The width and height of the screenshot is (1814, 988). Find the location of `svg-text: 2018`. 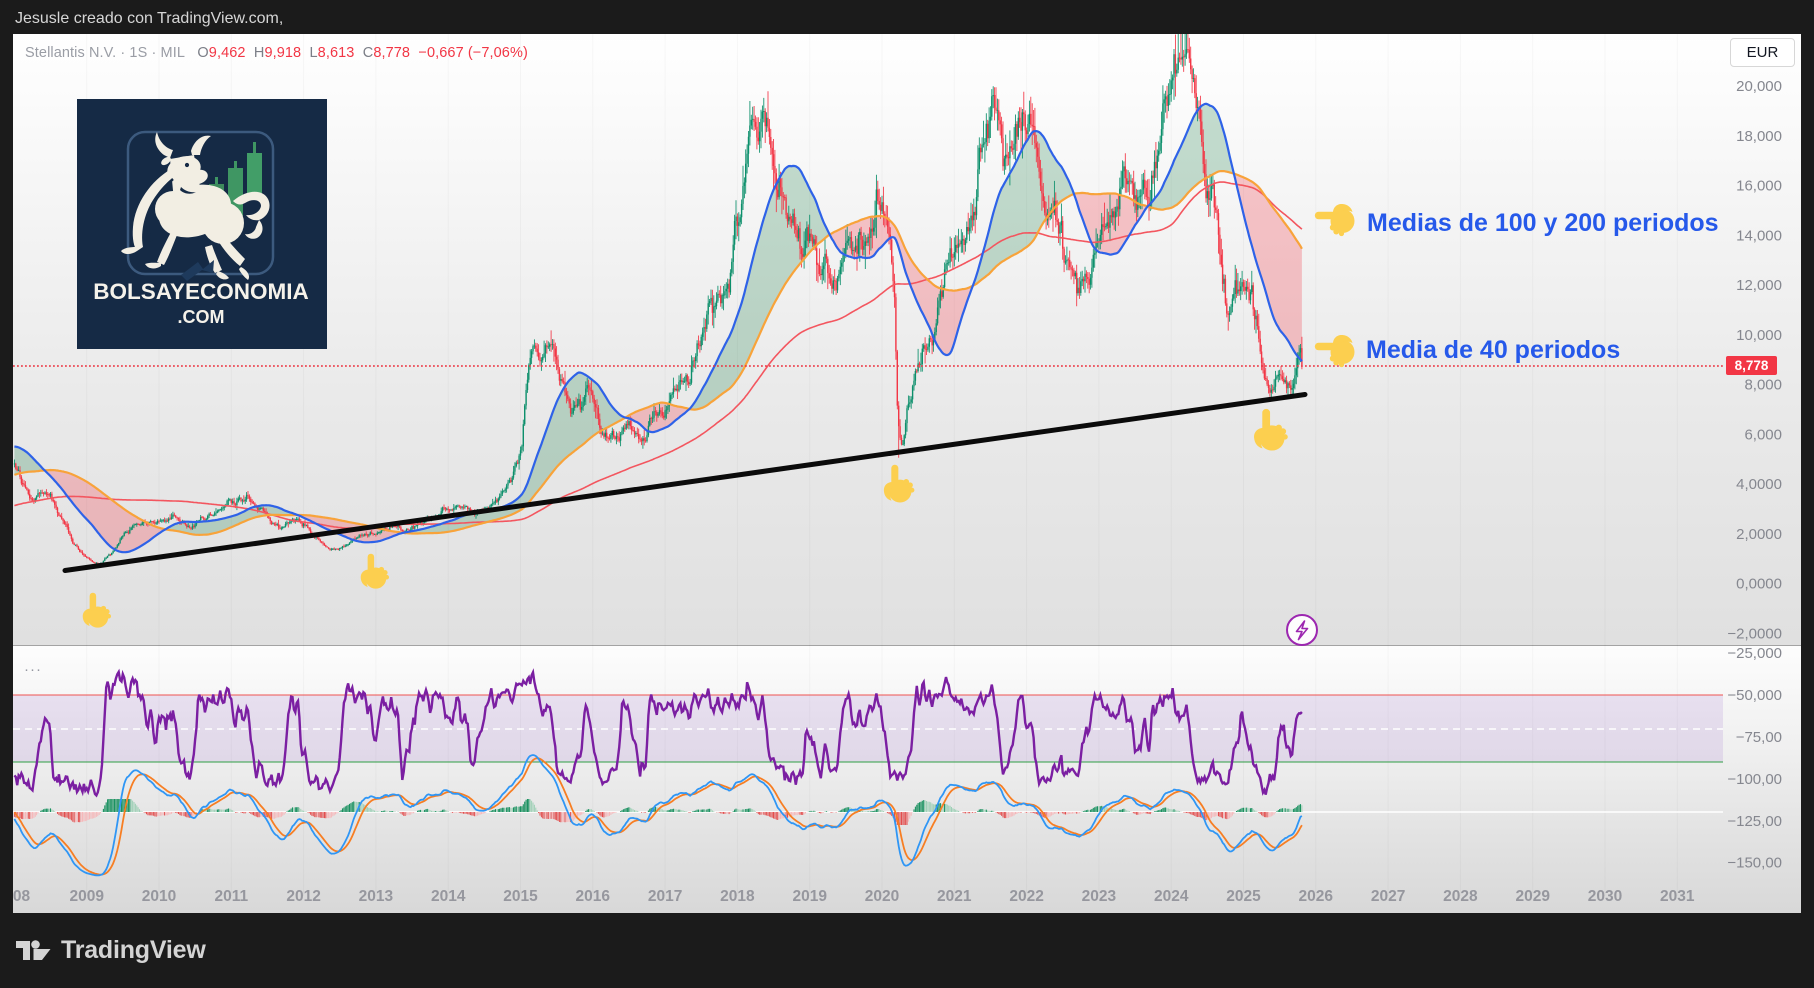

svg-text: 2018 is located at coordinates (737, 896).